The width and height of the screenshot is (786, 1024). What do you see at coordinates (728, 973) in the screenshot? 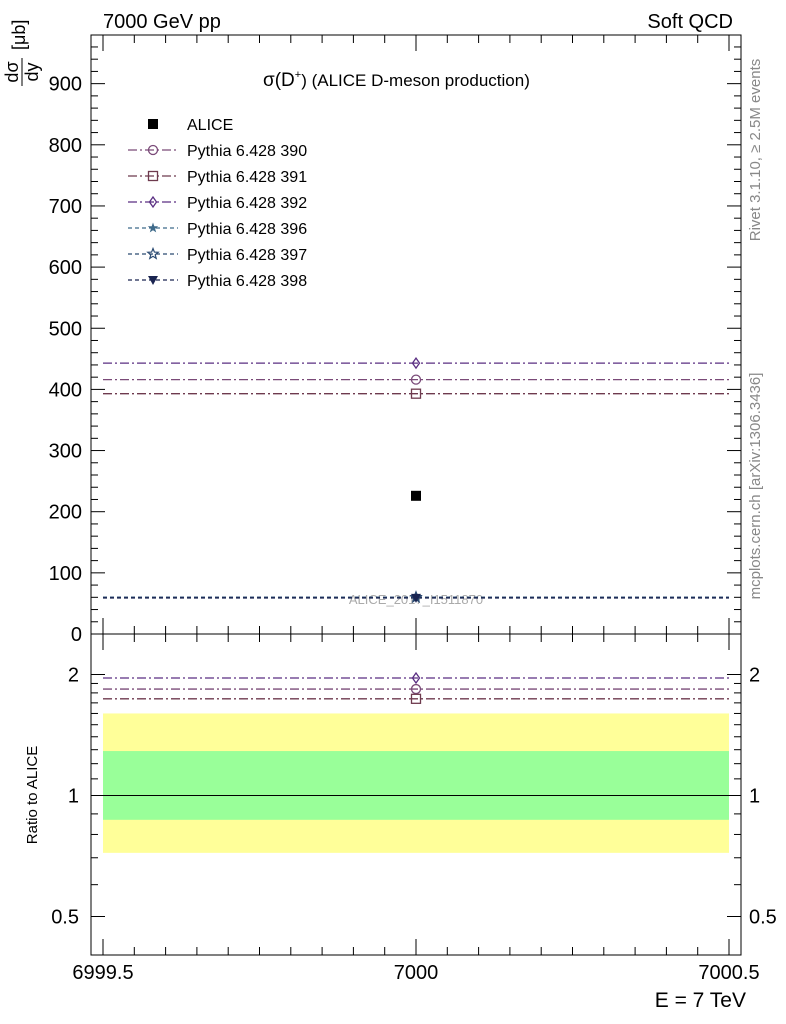
I see `x-tick-label: 7000.5` at bounding box center [728, 973].